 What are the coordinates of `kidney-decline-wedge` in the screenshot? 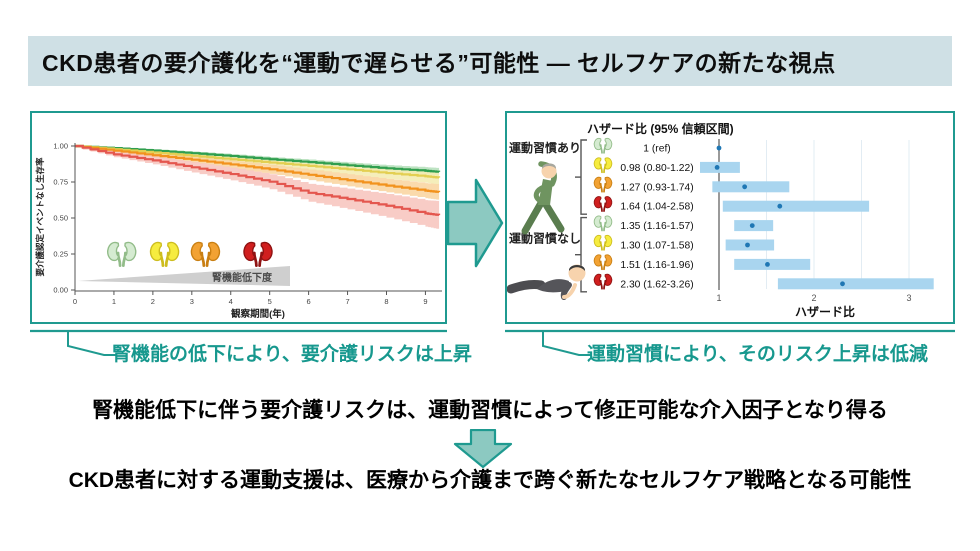 It's located at (184, 276).